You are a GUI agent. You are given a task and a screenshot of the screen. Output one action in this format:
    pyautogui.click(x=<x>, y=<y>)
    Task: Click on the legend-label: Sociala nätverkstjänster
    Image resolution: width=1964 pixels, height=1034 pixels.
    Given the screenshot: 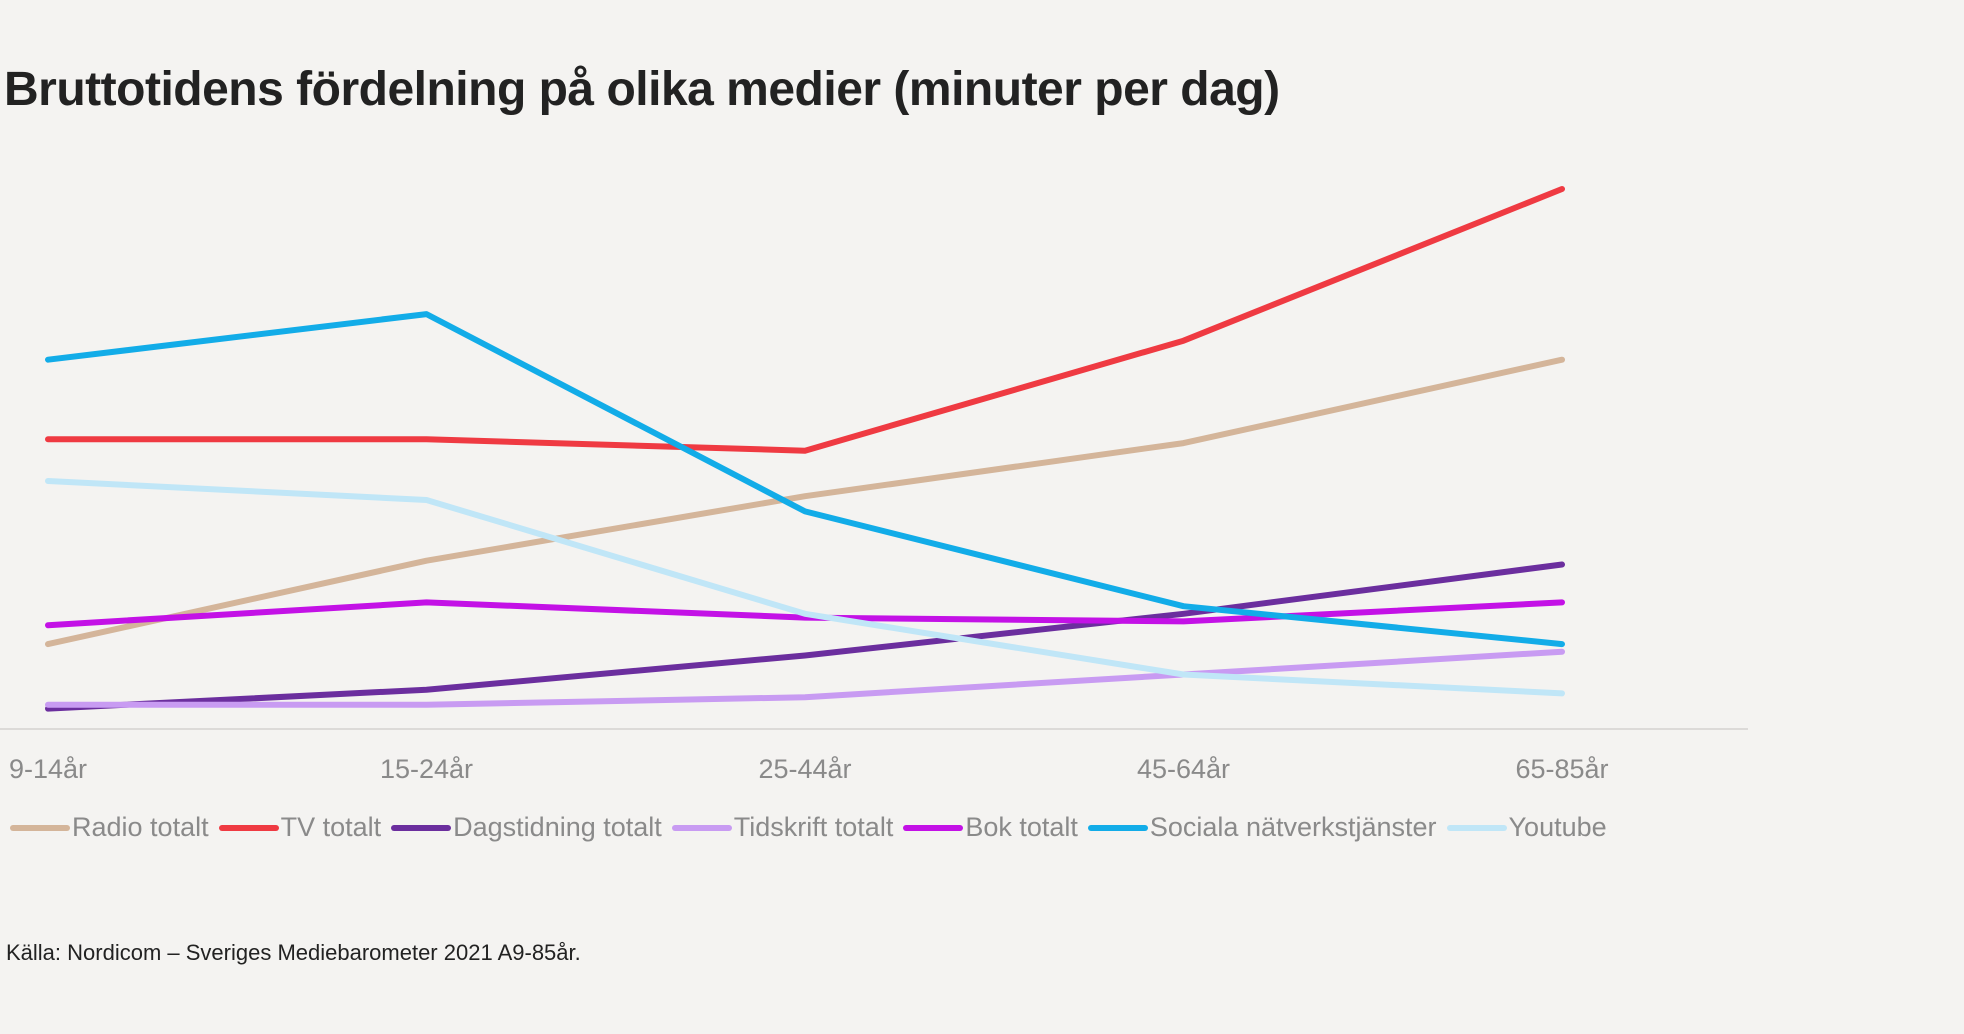 What is the action you would take?
    pyautogui.click(x=1293, y=827)
    